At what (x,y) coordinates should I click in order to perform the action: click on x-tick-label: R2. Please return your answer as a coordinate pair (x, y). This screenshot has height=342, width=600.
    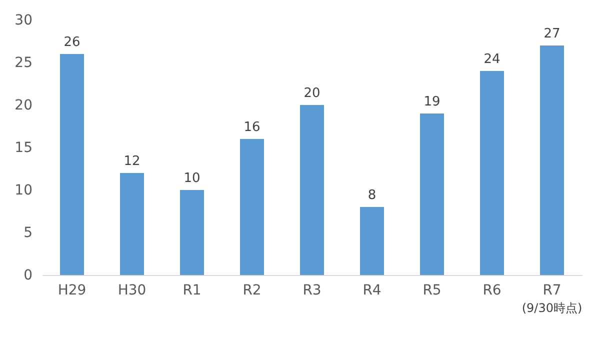
    Looking at the image, I should click on (252, 290).